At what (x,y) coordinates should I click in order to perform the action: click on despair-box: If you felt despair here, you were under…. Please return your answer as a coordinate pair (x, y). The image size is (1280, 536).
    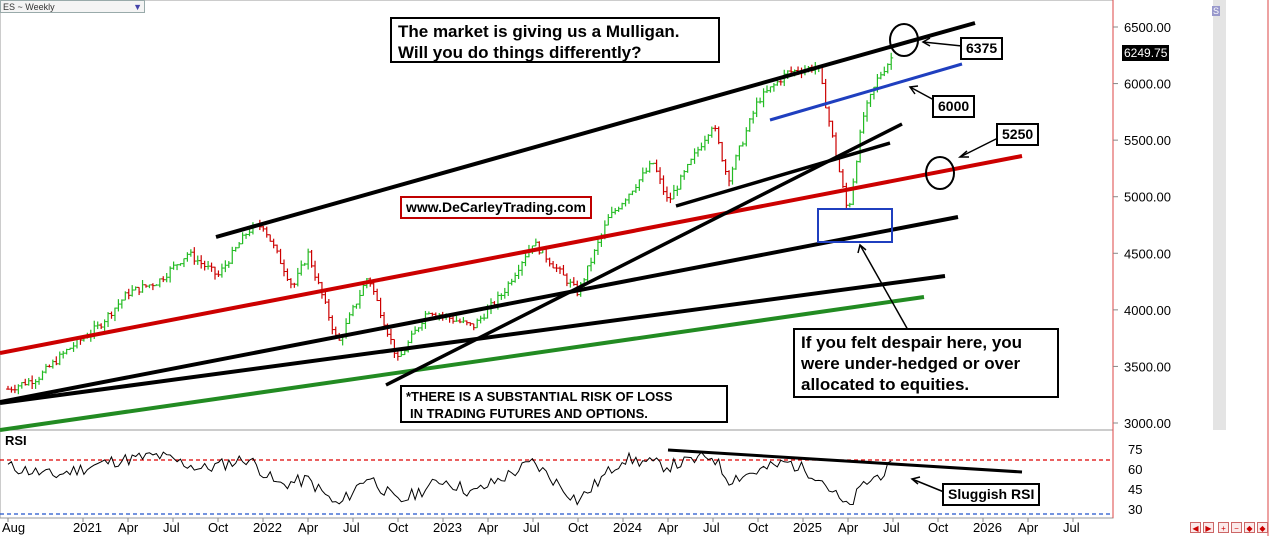
    Looking at the image, I should click on (926, 363).